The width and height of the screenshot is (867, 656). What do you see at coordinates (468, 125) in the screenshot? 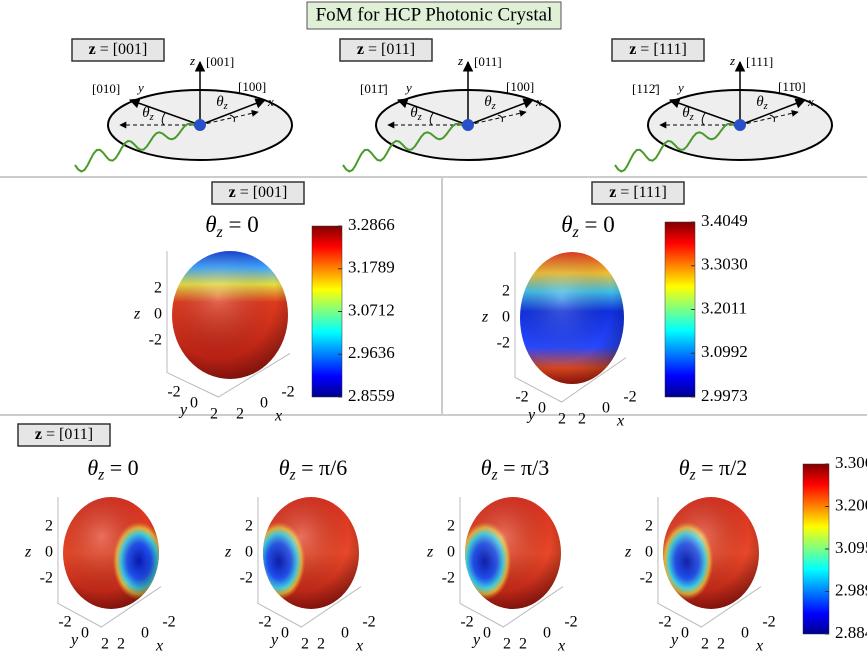
I see `scatterer` at bounding box center [468, 125].